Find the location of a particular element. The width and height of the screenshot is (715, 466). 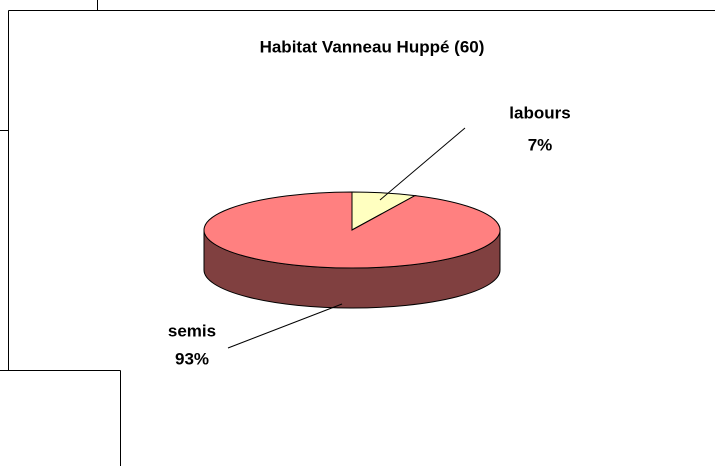

slice-value: 7% is located at coordinates (540, 144).